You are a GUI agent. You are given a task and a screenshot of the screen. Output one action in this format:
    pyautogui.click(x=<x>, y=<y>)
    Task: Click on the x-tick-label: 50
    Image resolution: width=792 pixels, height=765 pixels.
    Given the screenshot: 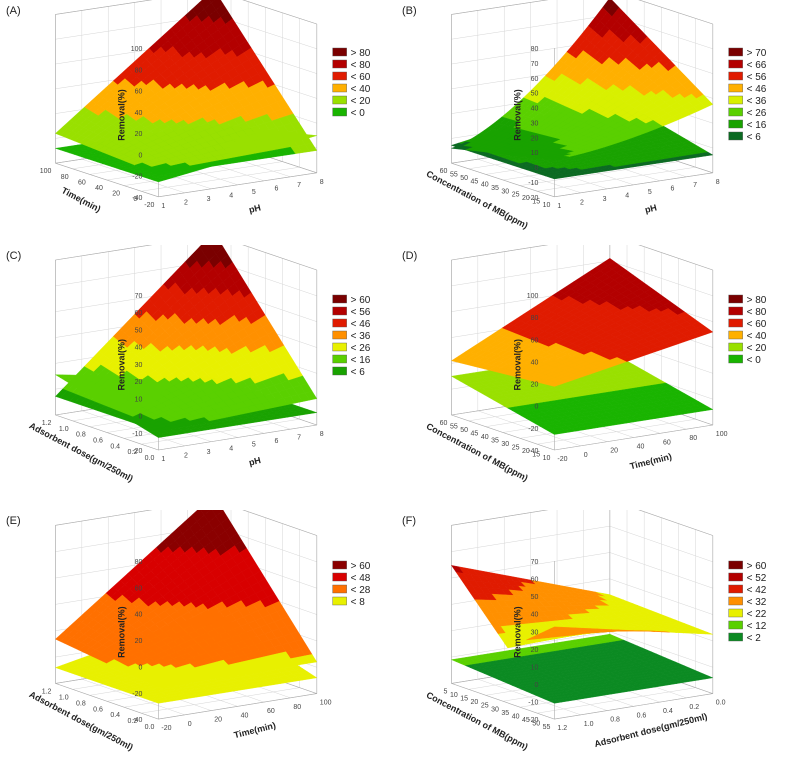 What is the action you would take?
    pyautogui.click(x=464, y=178)
    